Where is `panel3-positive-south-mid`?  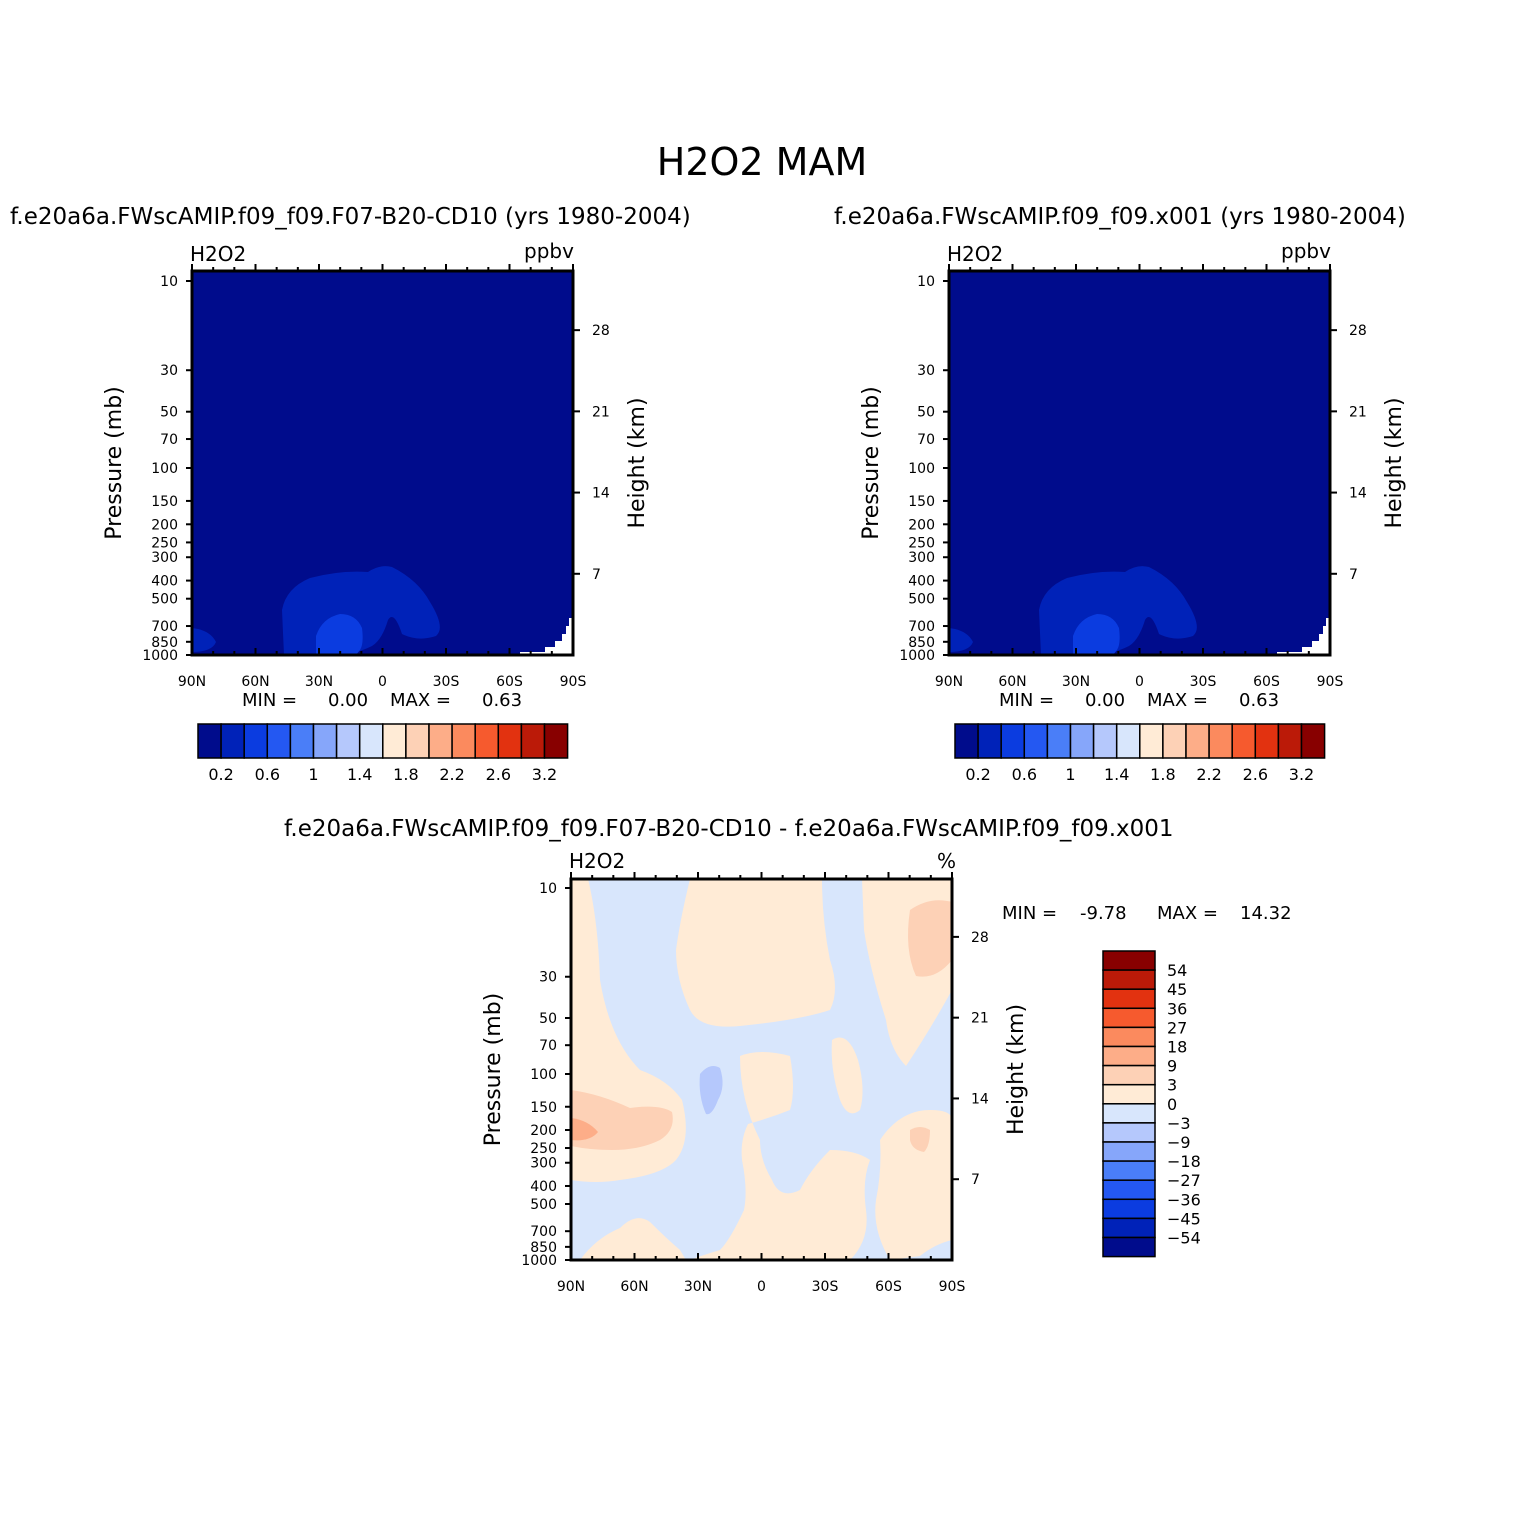
panel3-positive-south-mid is located at coordinates (847, 1075).